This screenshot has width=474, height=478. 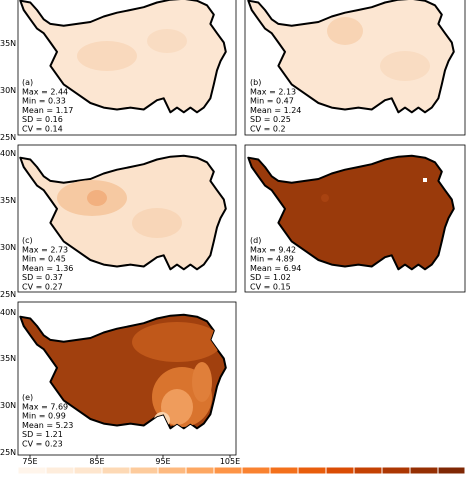 I want to click on x-tick-label: 75E, so click(x=29, y=461).